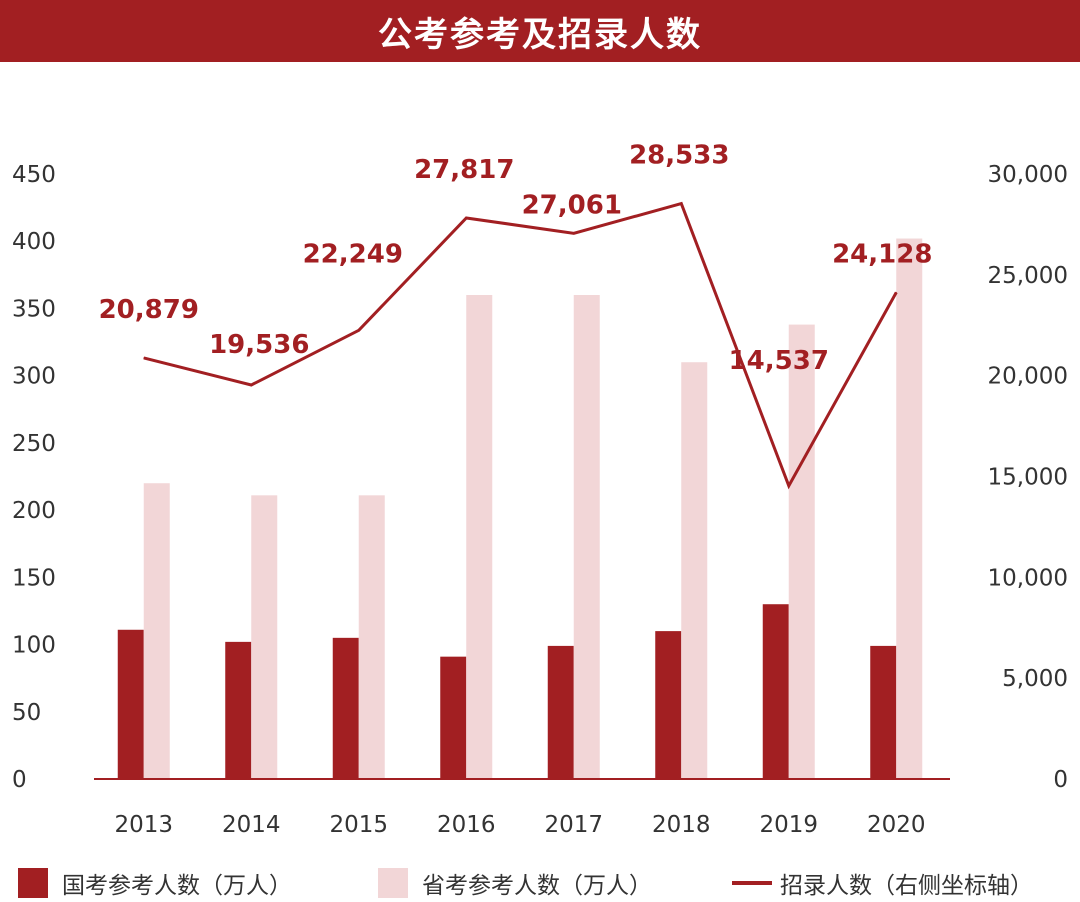 This screenshot has height=902, width=1080. I want to click on x-tick-label-2020: 2020, so click(896, 825).